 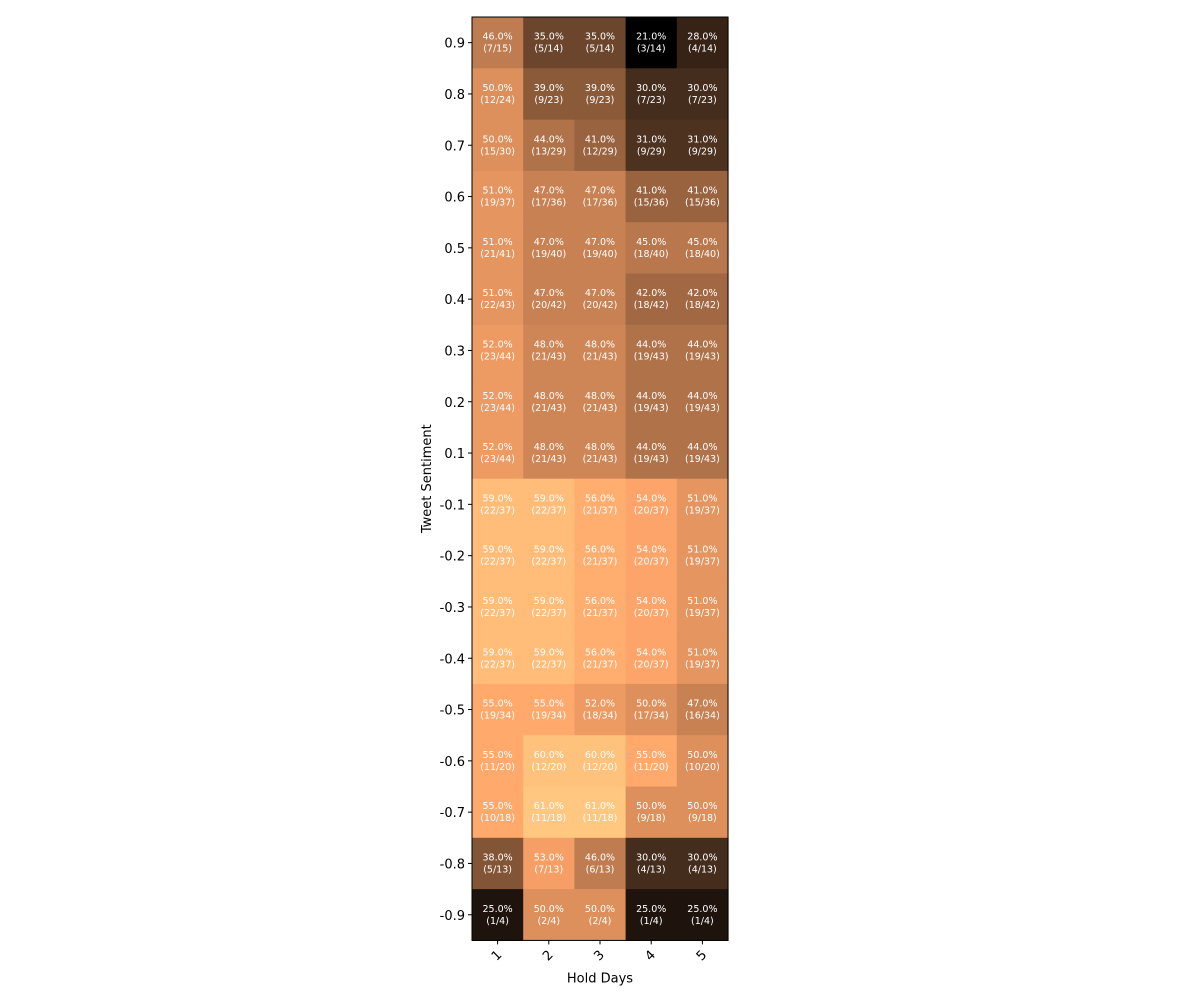 I want to click on cell-count-label: (7/23), so click(x=651, y=100).